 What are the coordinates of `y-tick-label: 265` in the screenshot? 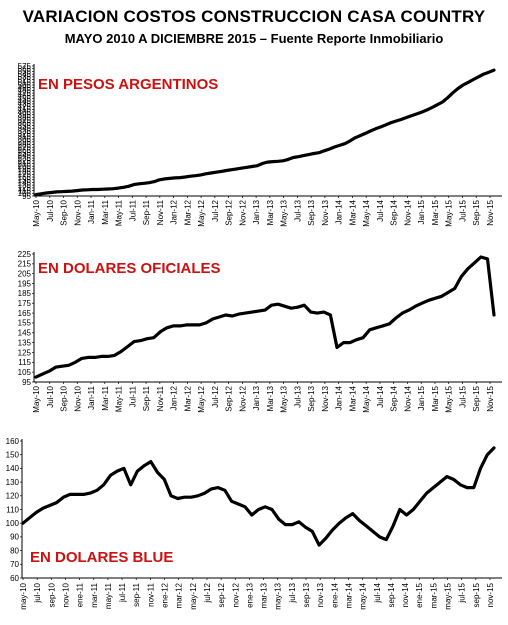 It's located at (25, 150).